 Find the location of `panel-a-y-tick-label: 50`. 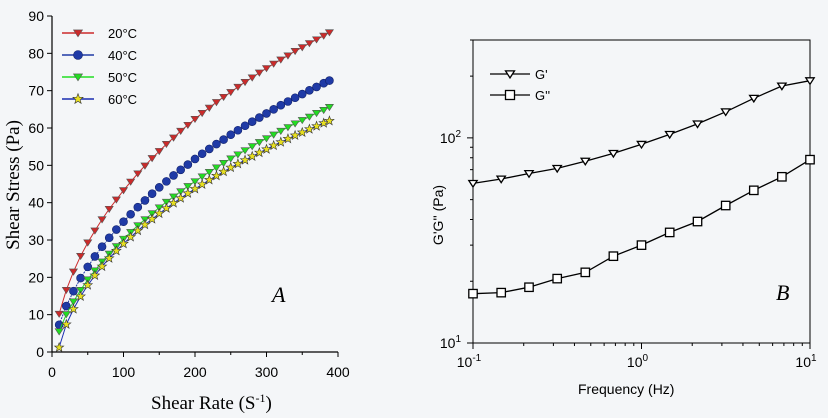

panel-a-y-tick-label: 50 is located at coordinates (36, 165).